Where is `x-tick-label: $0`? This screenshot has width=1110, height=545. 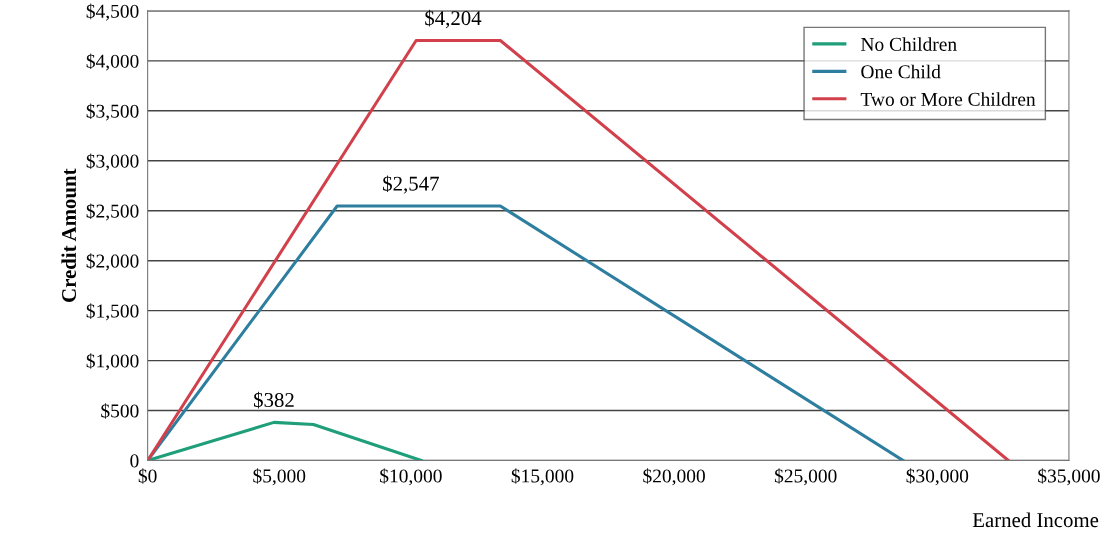
x-tick-label: $0 is located at coordinates (147, 476).